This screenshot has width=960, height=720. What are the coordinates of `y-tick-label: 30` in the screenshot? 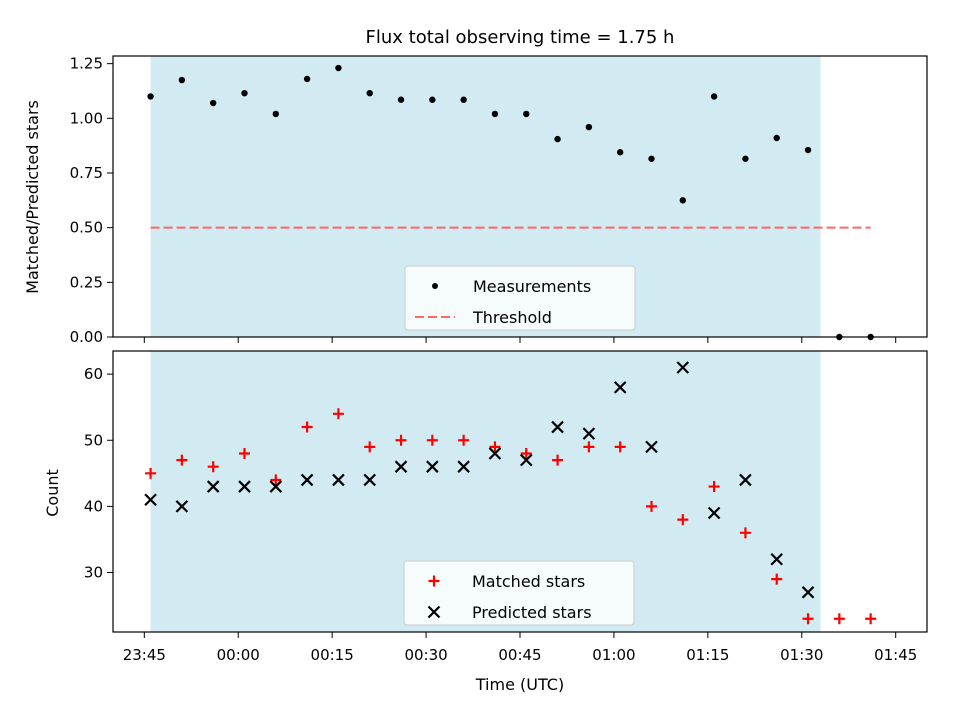 It's located at (93, 572).